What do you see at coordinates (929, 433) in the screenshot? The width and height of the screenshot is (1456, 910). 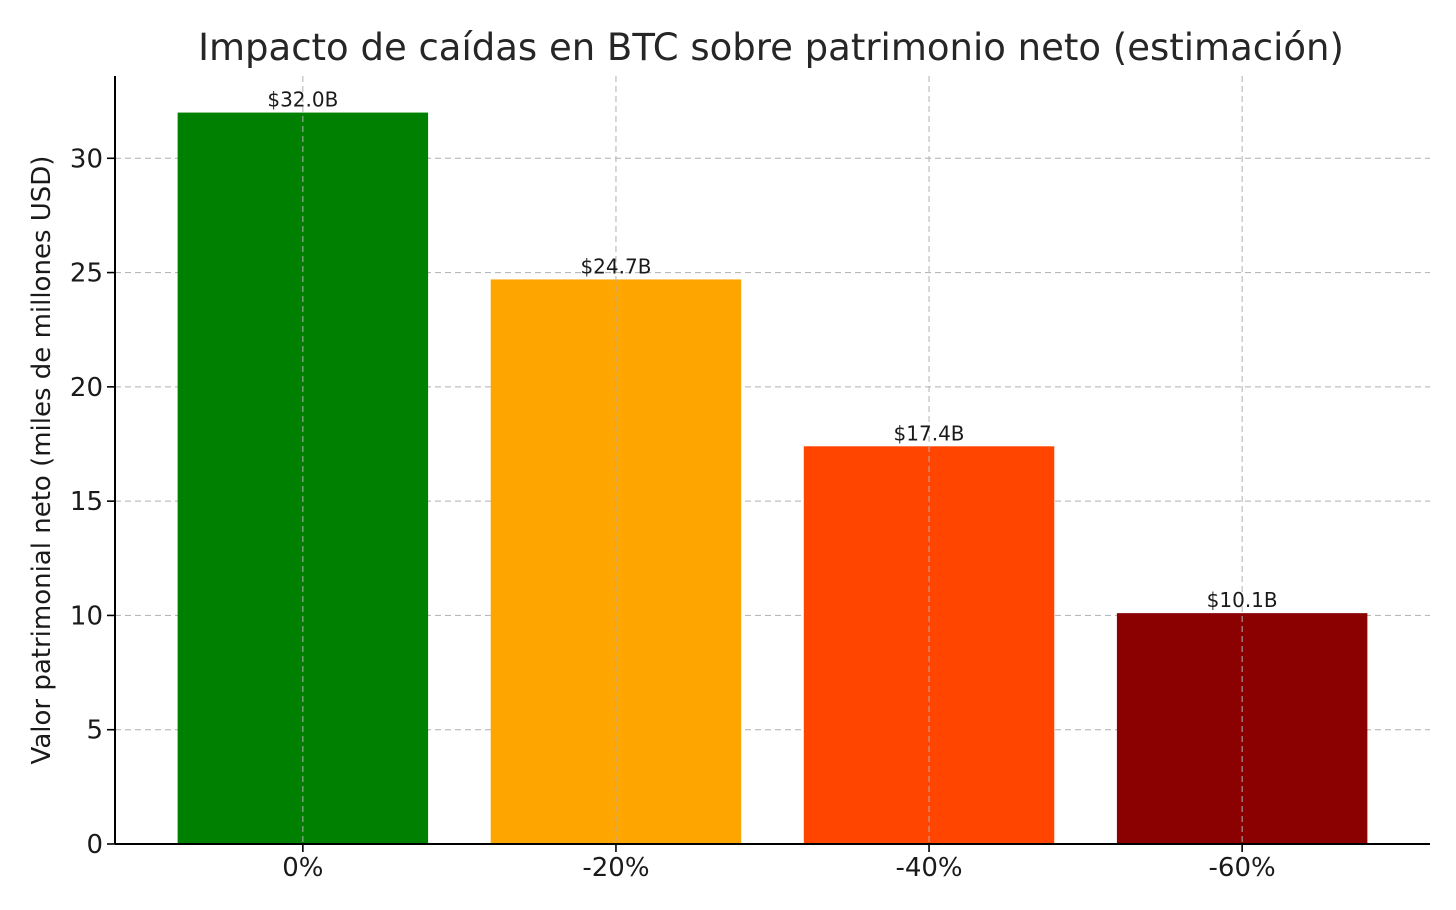 I see `data-label-2: $17.4B` at bounding box center [929, 433].